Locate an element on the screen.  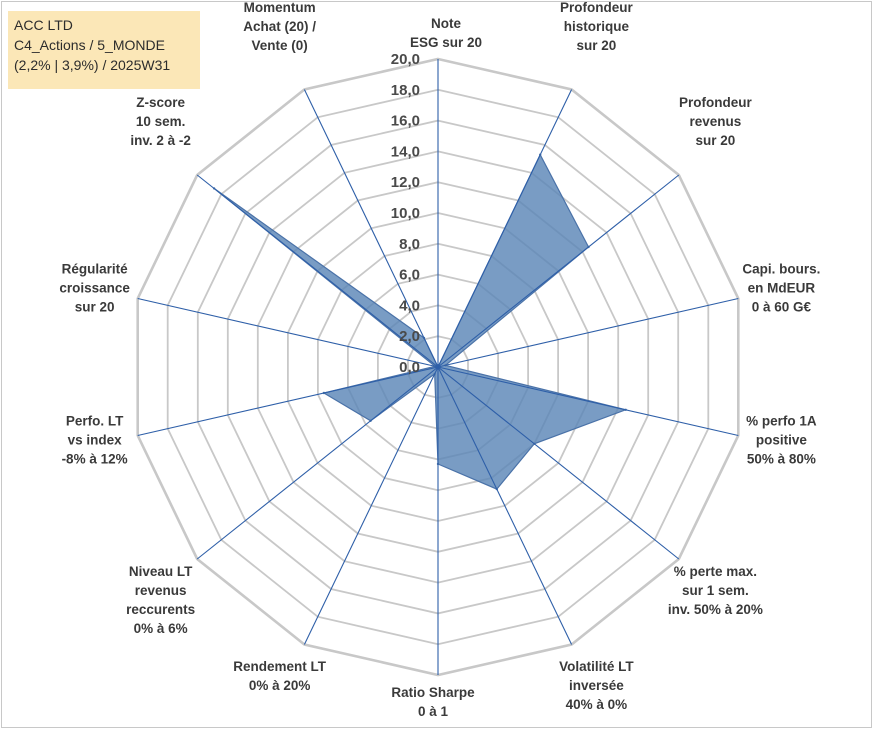
tick-label: 8,0 is located at coordinates (409, 244).